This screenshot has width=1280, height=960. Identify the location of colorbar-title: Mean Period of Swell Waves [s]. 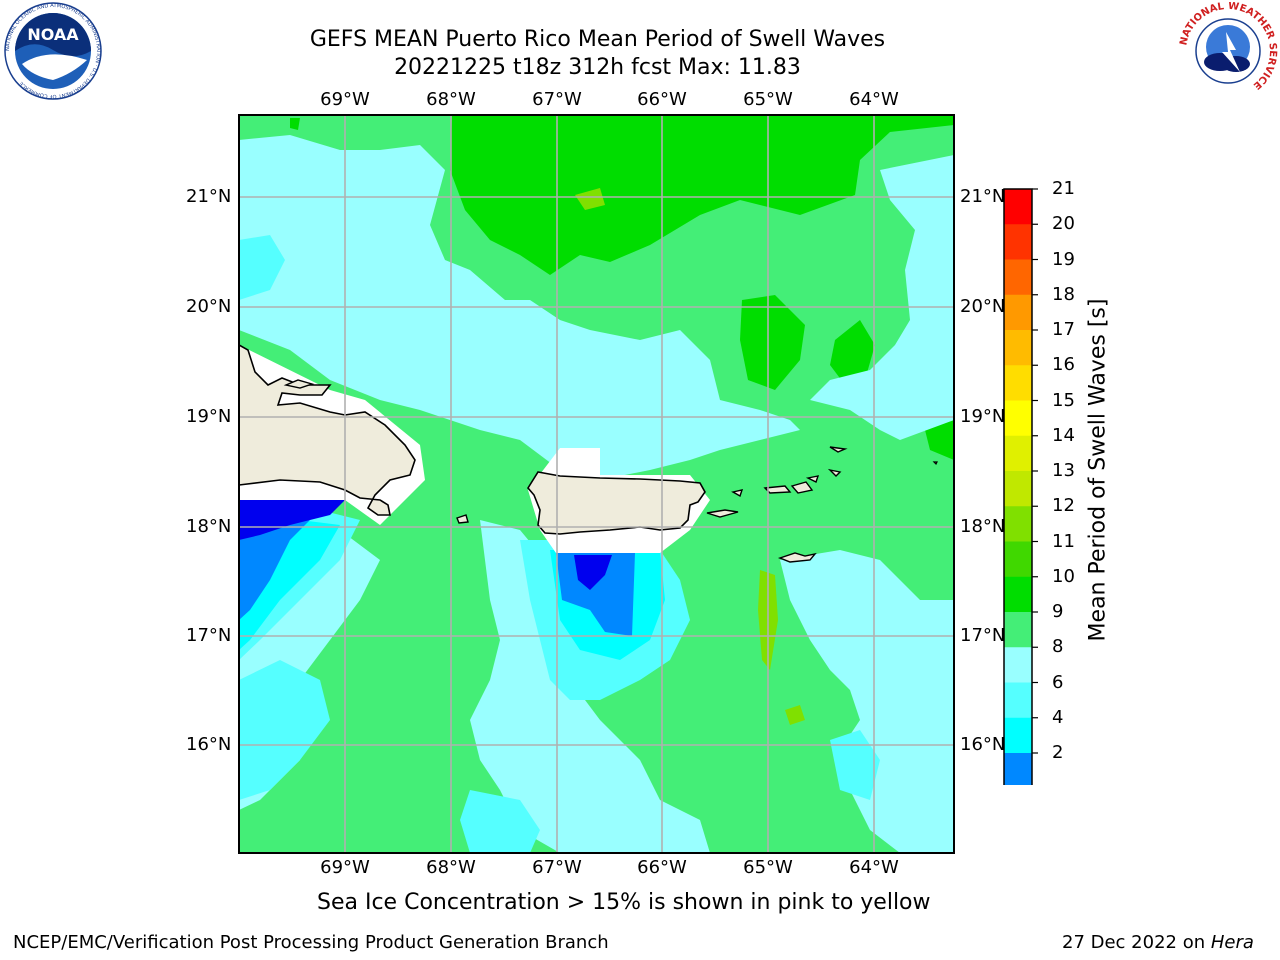
(1098, 470).